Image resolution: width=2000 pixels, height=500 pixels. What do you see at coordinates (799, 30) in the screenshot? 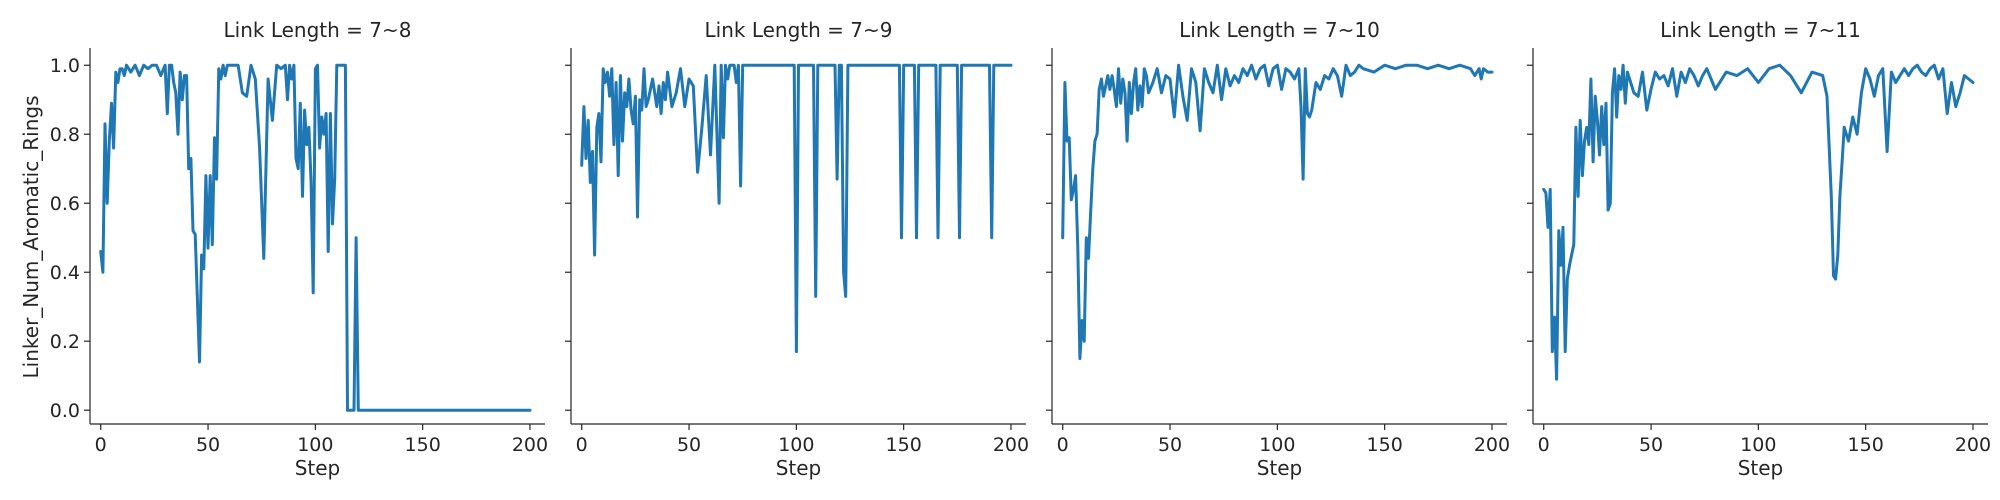
I see `panel-title: Link Length = 7~9` at bounding box center [799, 30].